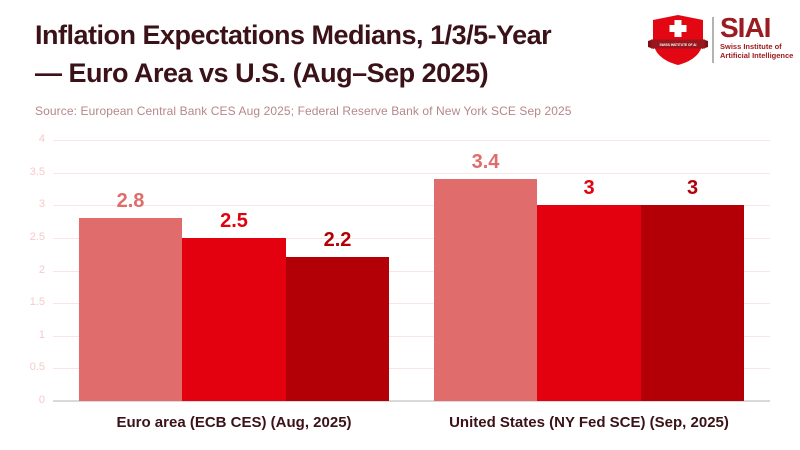 The width and height of the screenshot is (800, 450). What do you see at coordinates (745, 27) in the screenshot?
I see `logo-wordmark: SIAI` at bounding box center [745, 27].